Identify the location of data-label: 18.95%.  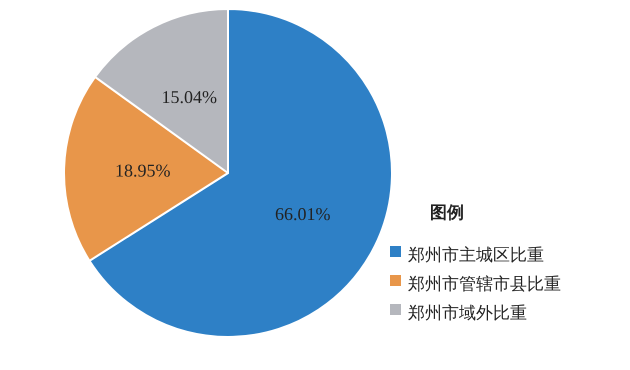
(143, 170).